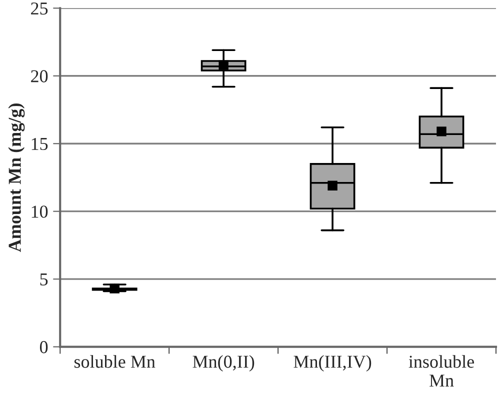 This screenshot has height=408, width=501. Describe the element at coordinates (115, 361) in the screenshot. I see `x-tick-label: soluble Mn` at that location.